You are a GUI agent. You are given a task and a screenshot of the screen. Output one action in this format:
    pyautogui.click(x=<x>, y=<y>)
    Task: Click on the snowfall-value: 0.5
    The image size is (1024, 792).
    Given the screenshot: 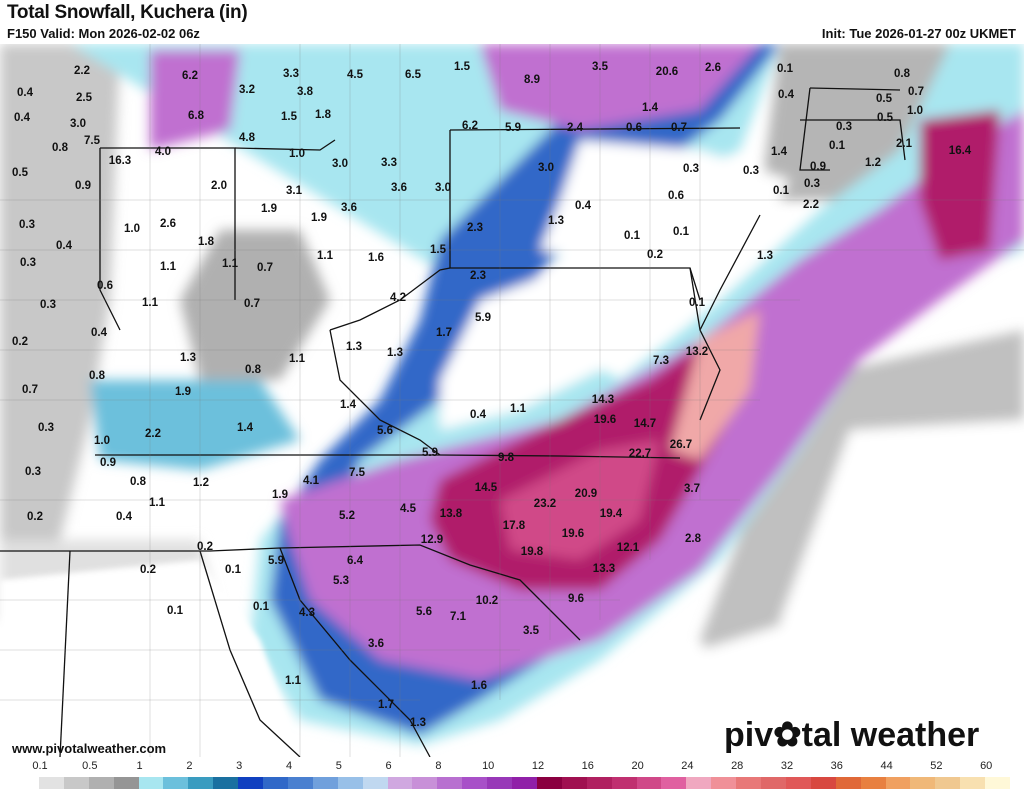 What is the action you would take?
    pyautogui.click(x=885, y=118)
    